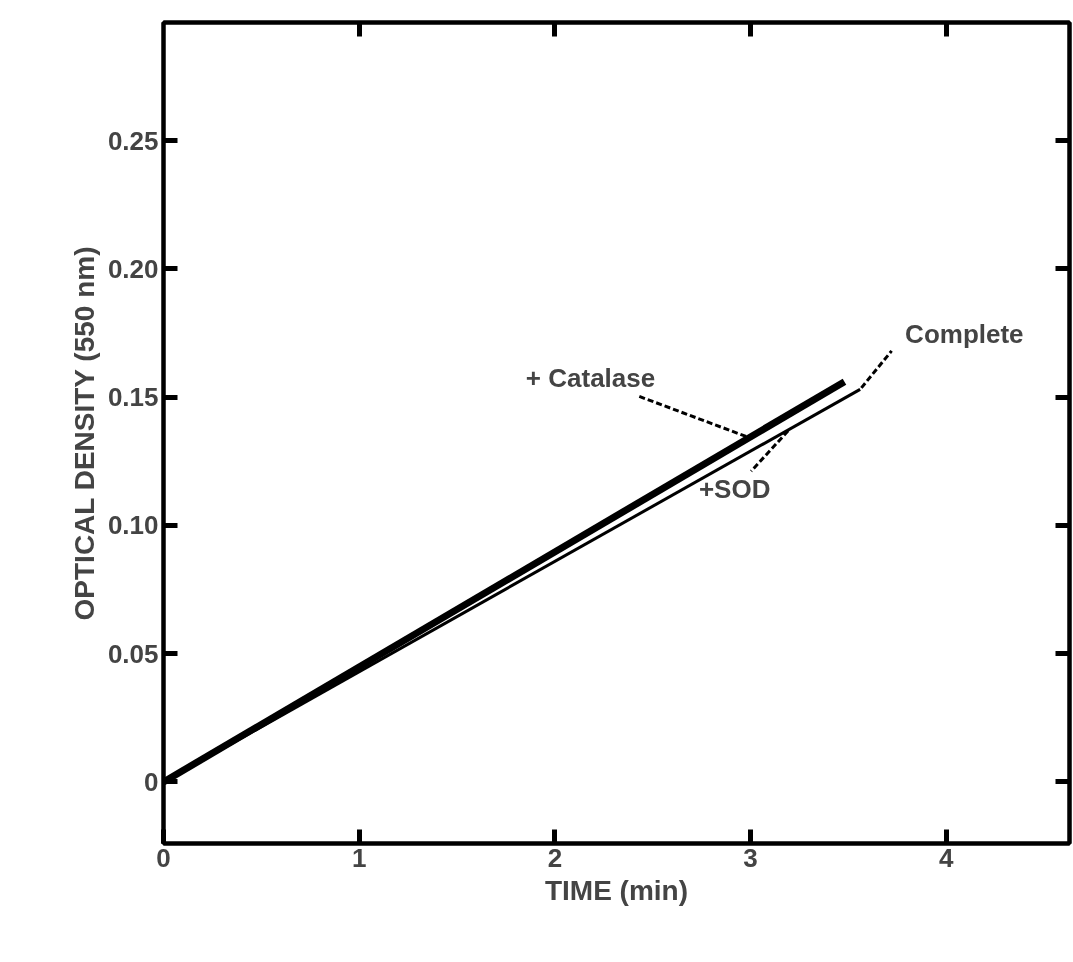  What do you see at coordinates (964, 334) in the screenshot?
I see `annotation: Complete` at bounding box center [964, 334].